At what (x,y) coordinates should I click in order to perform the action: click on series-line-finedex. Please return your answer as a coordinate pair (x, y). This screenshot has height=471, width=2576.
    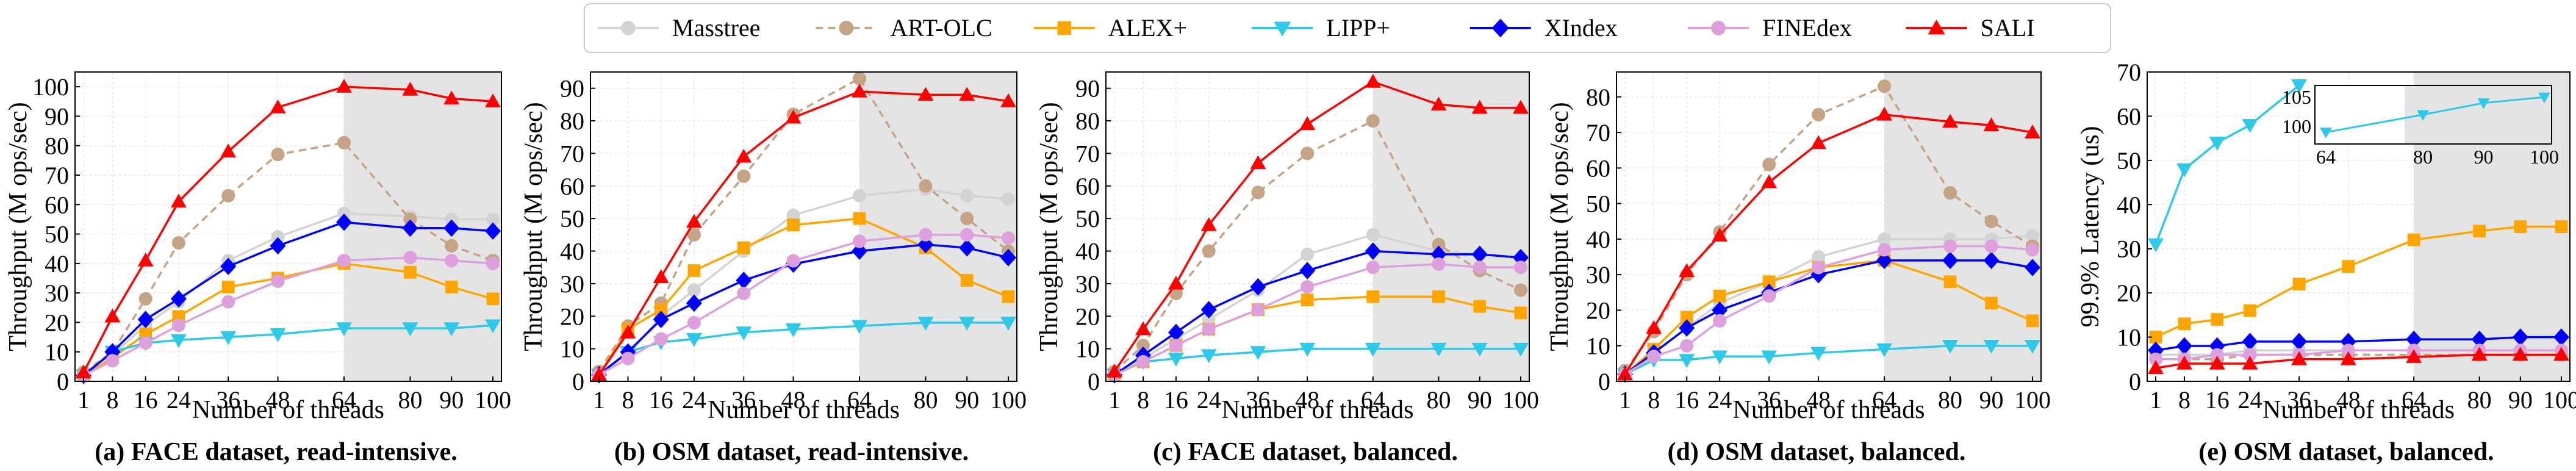
    Looking at the image, I should click on (288, 316).